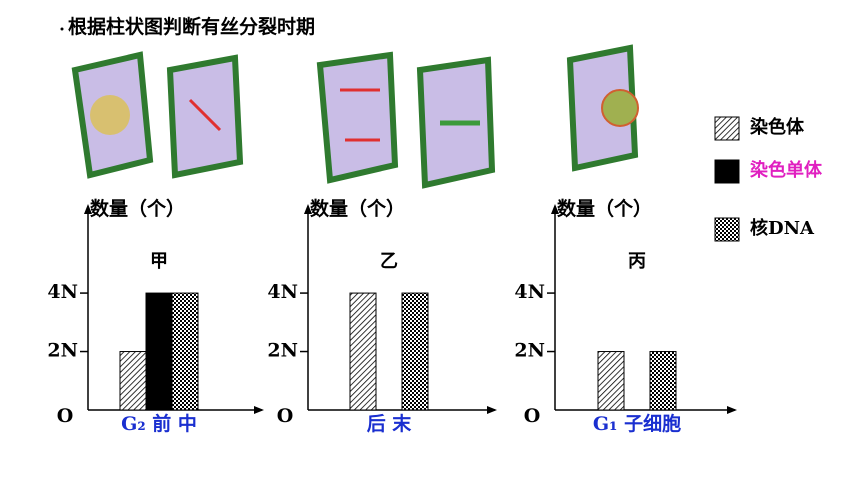  What do you see at coordinates (159, 423) in the screenshot?
I see `x-tick-label: G₂ 前 中` at bounding box center [159, 423].